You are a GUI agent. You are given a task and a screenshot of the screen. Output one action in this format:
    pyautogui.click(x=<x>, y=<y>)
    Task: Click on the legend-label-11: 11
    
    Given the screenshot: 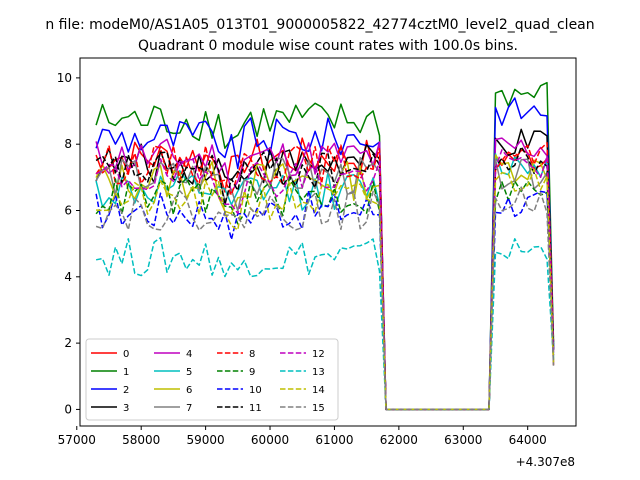 What is the action you would take?
    pyautogui.click(x=255, y=408)
    